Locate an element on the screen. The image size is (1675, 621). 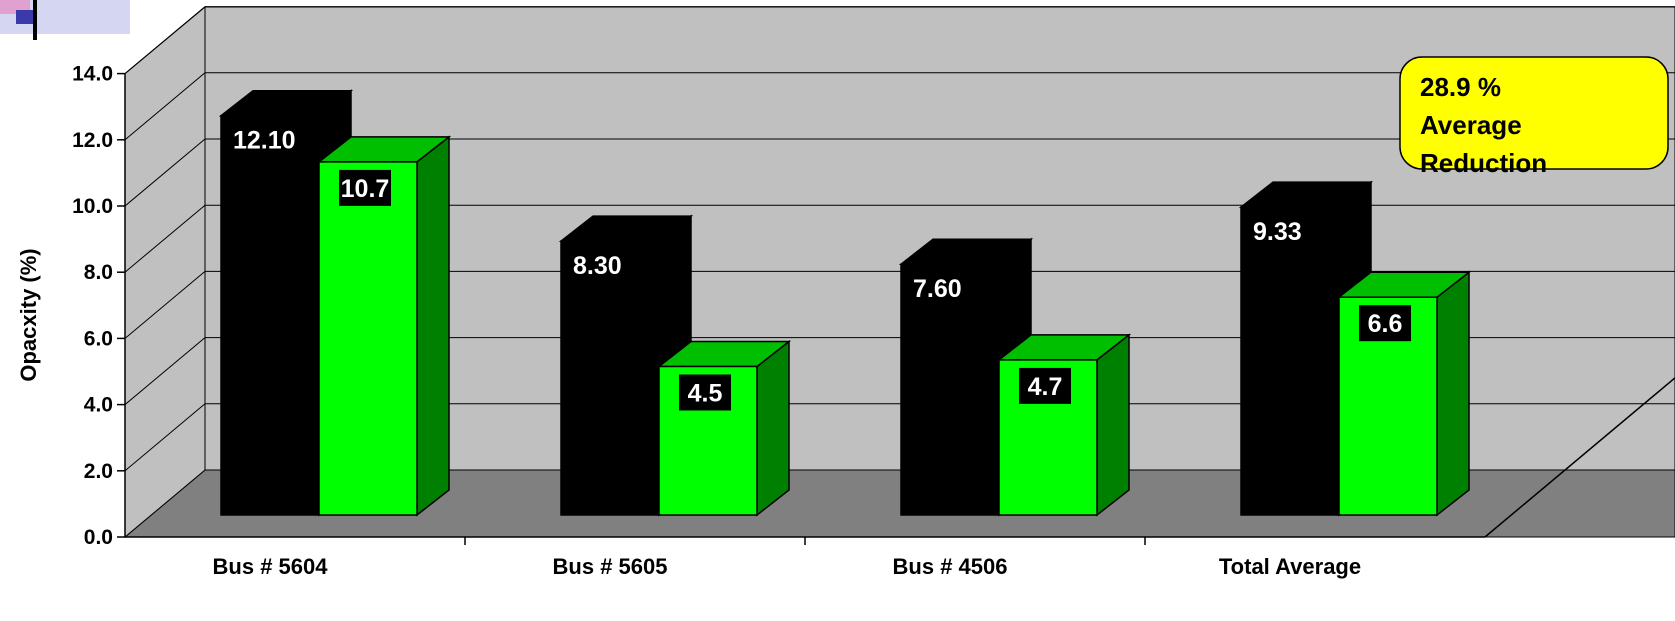
data-label: 4.7 is located at coordinates (1045, 387).